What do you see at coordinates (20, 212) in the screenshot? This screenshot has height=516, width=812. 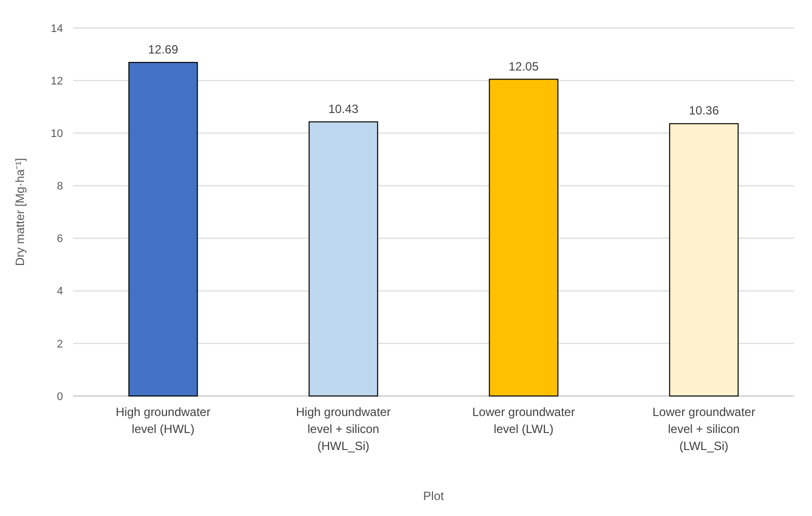 I see `y-axis-title: Dry matter [Mg·ha⁻¹]` at bounding box center [20, 212].